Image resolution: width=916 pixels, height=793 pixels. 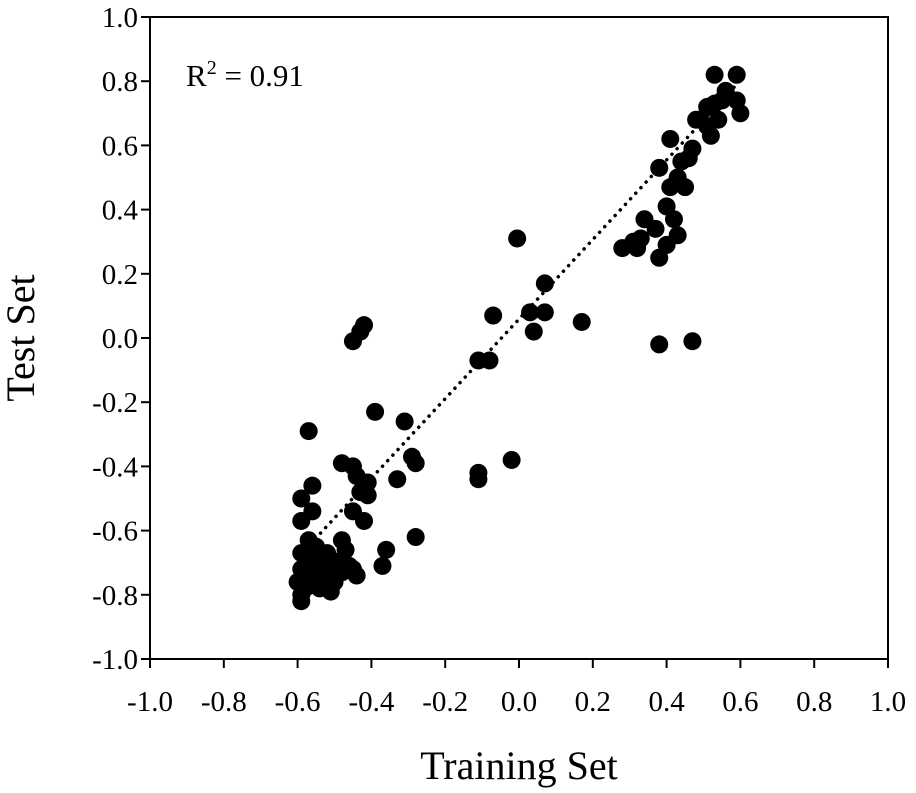 I want to click on x-axis: -1.0 -0.8 -0.6 -0.4 -0.2 0.0 0.2 0.4 0.6 0.8 1.0, so click(x=516, y=688).